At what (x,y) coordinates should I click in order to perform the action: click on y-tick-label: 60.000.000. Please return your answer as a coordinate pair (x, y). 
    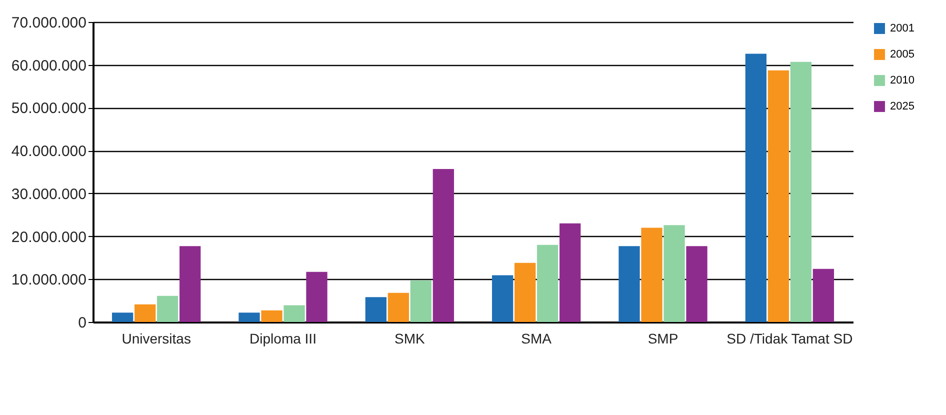
    Looking at the image, I should click on (48, 65).